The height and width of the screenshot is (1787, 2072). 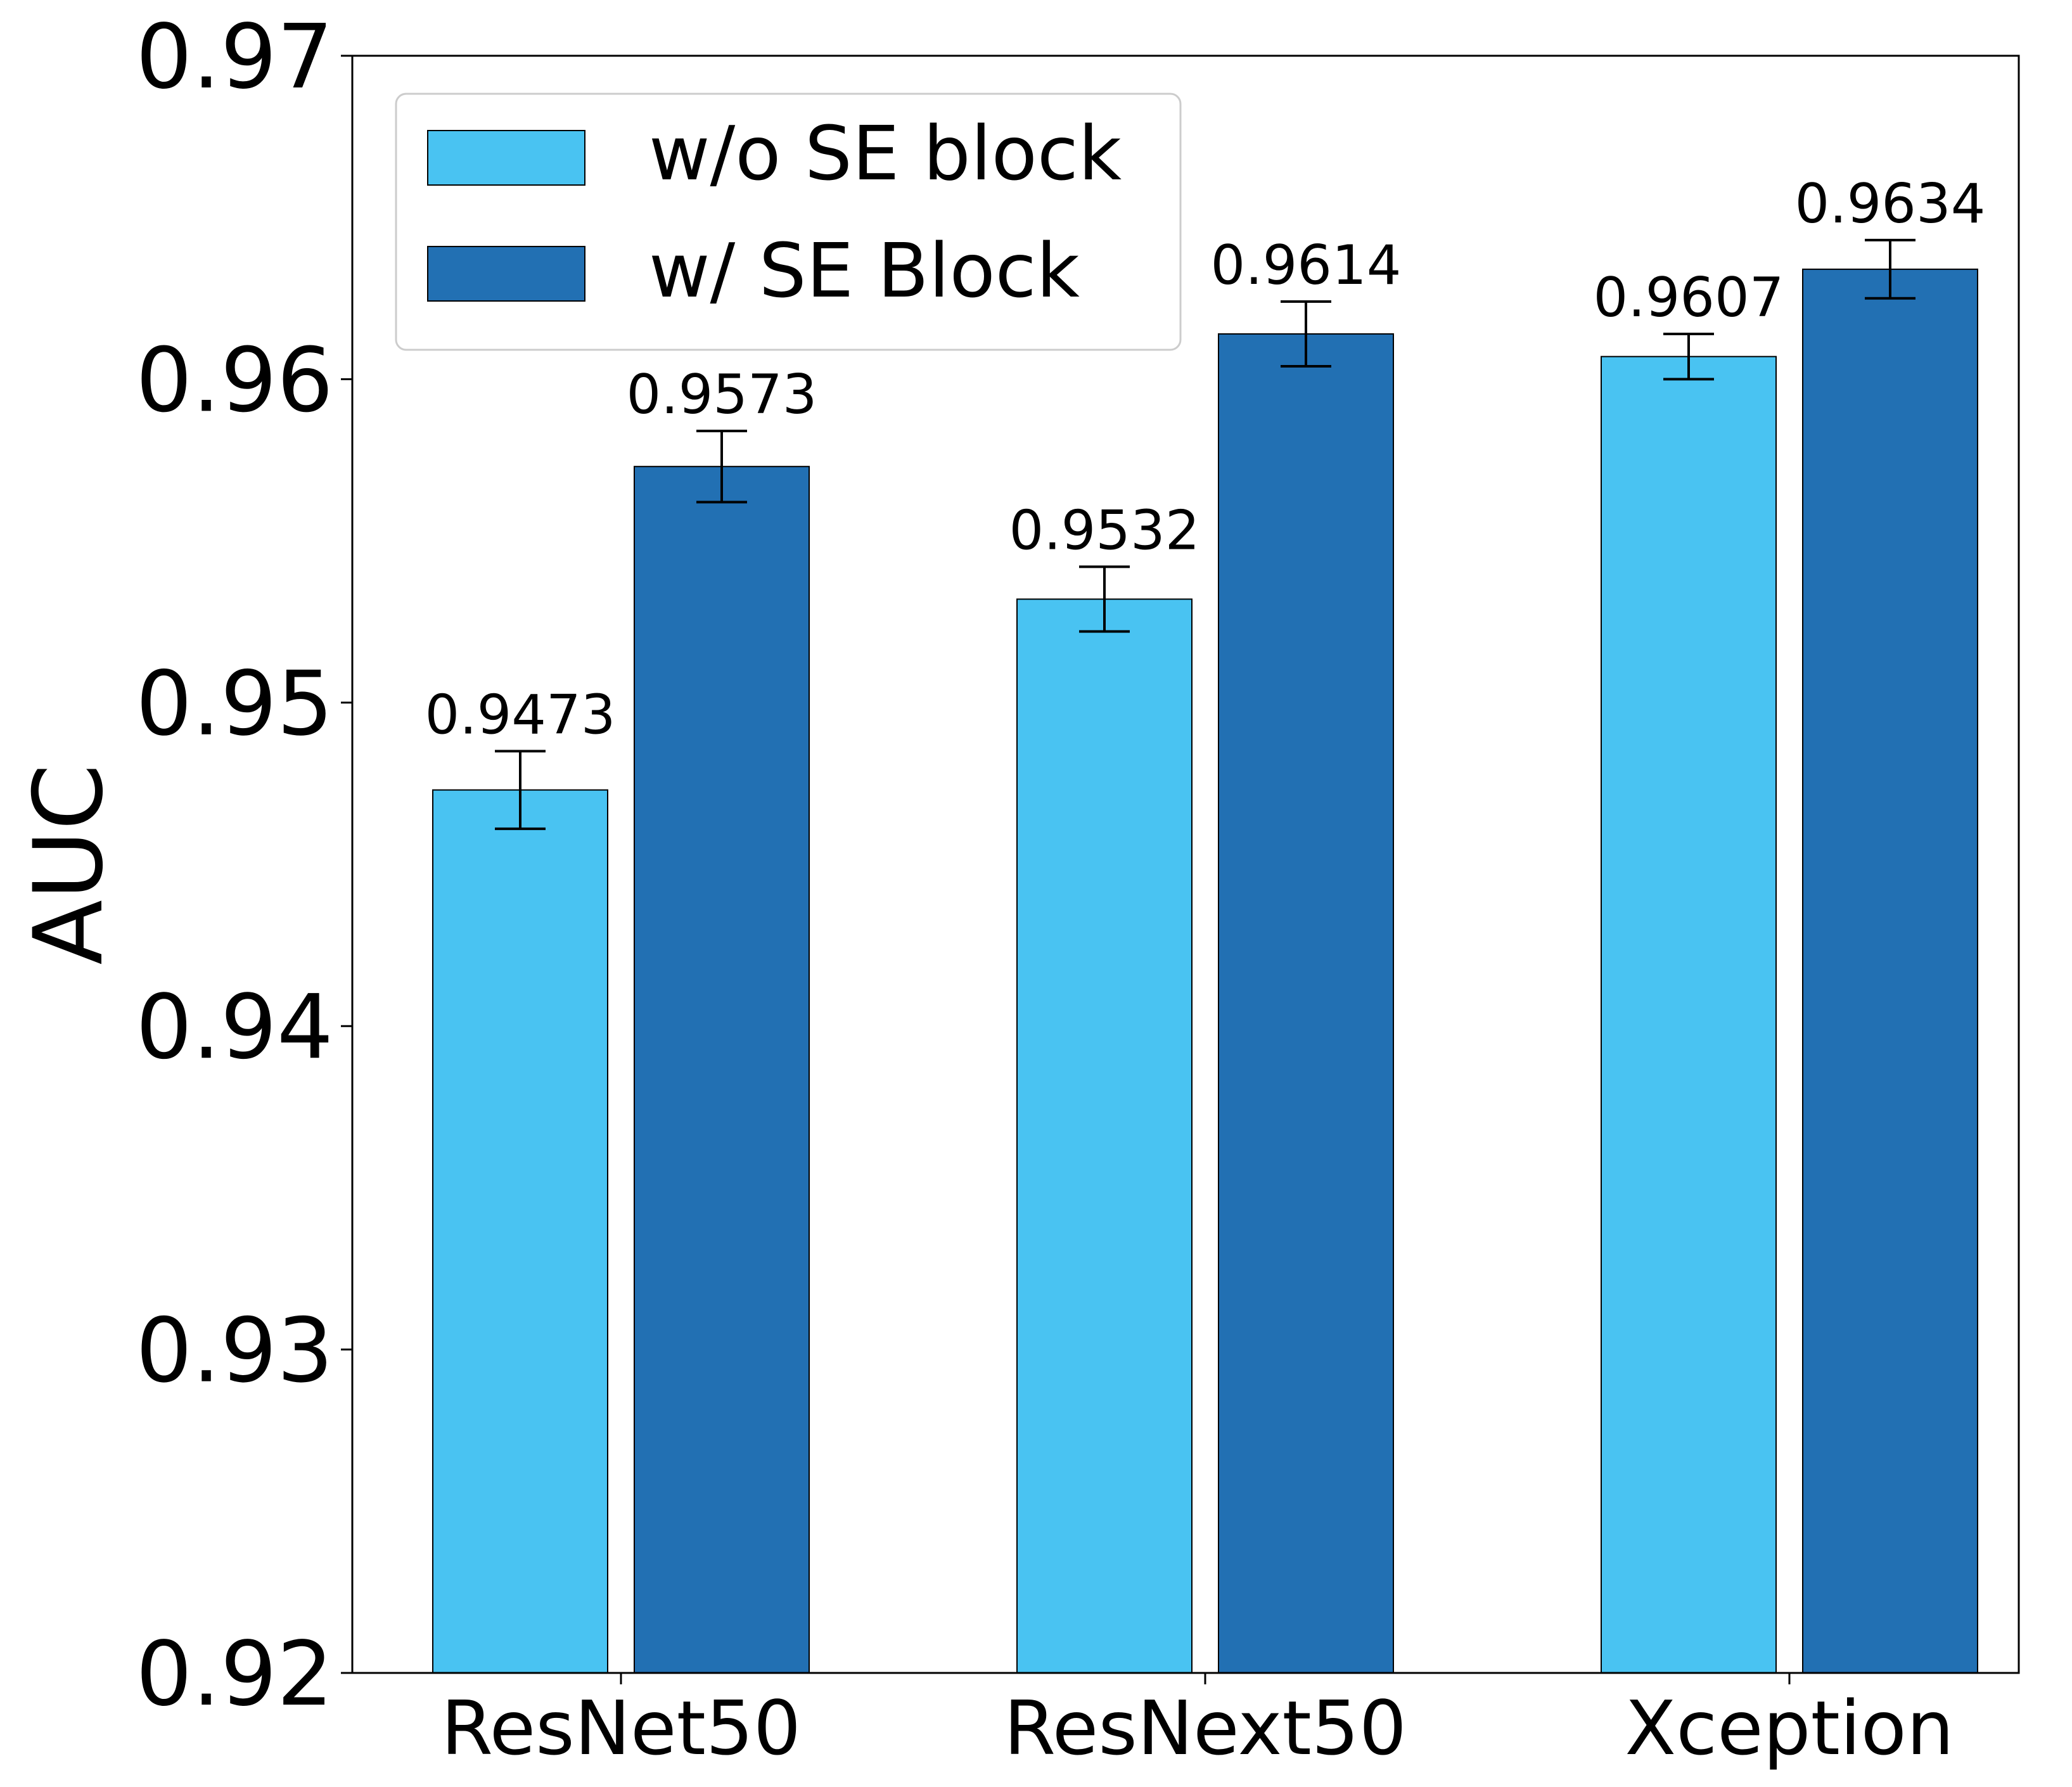 What do you see at coordinates (234, 381) in the screenshot?
I see `y-tick-label: 0.96` at bounding box center [234, 381].